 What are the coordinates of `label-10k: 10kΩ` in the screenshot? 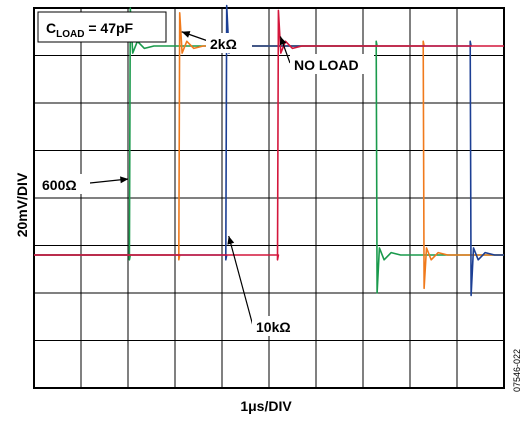 It's located at (273, 327).